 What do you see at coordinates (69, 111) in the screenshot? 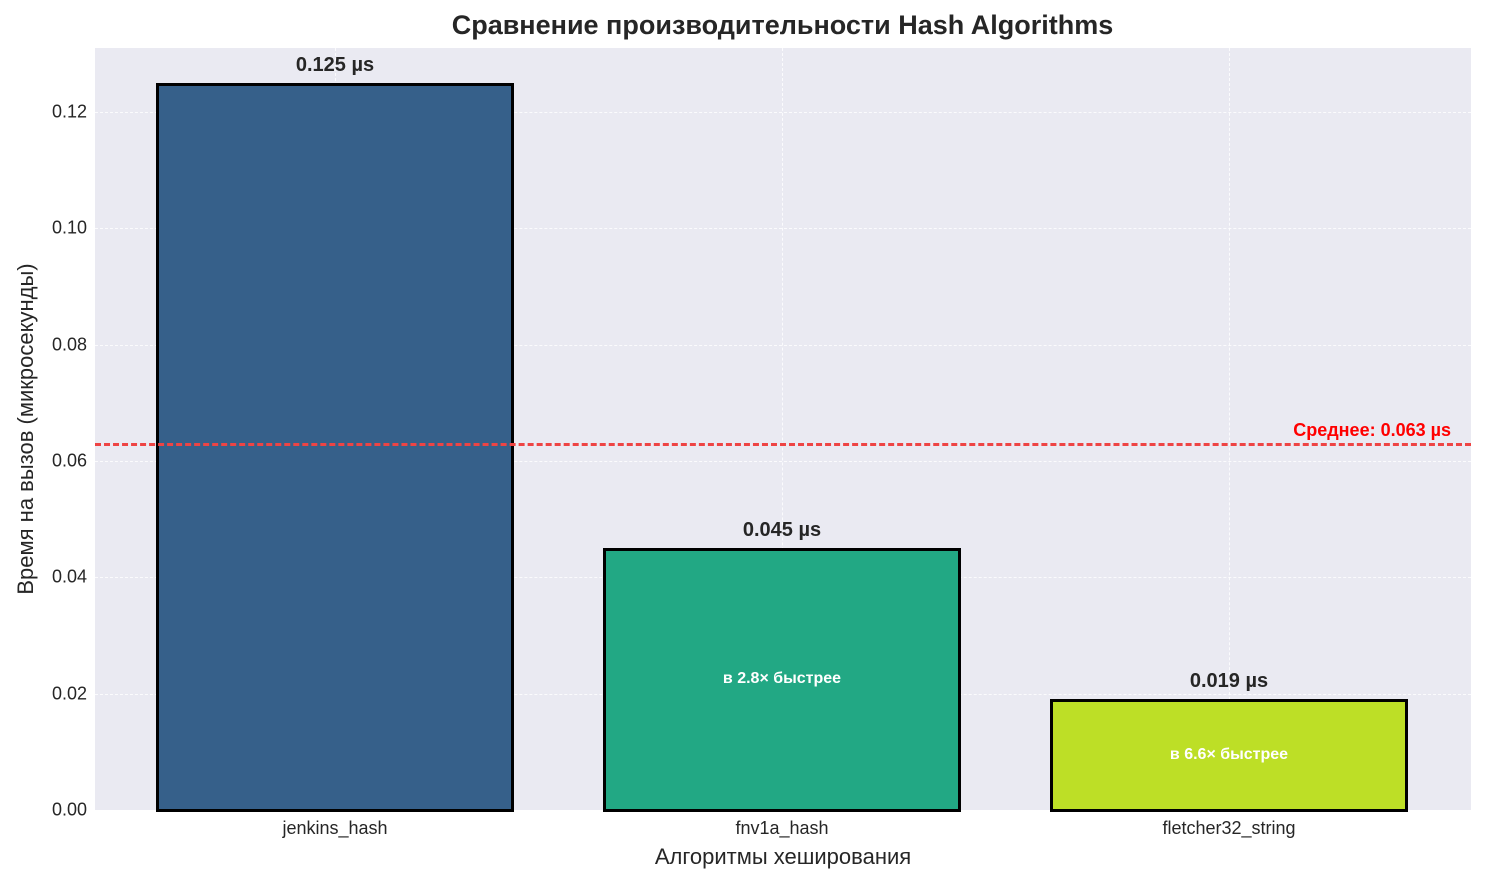
I see `y-tick-label: 0.12` at bounding box center [69, 111].